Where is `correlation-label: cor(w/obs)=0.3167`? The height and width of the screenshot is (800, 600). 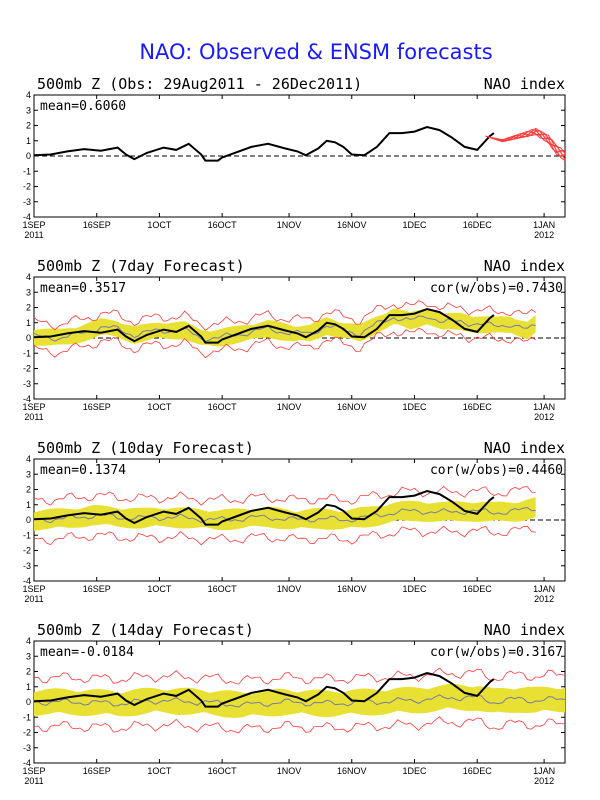 correlation-label: cor(w/obs)=0.3167 is located at coordinates (496, 652).